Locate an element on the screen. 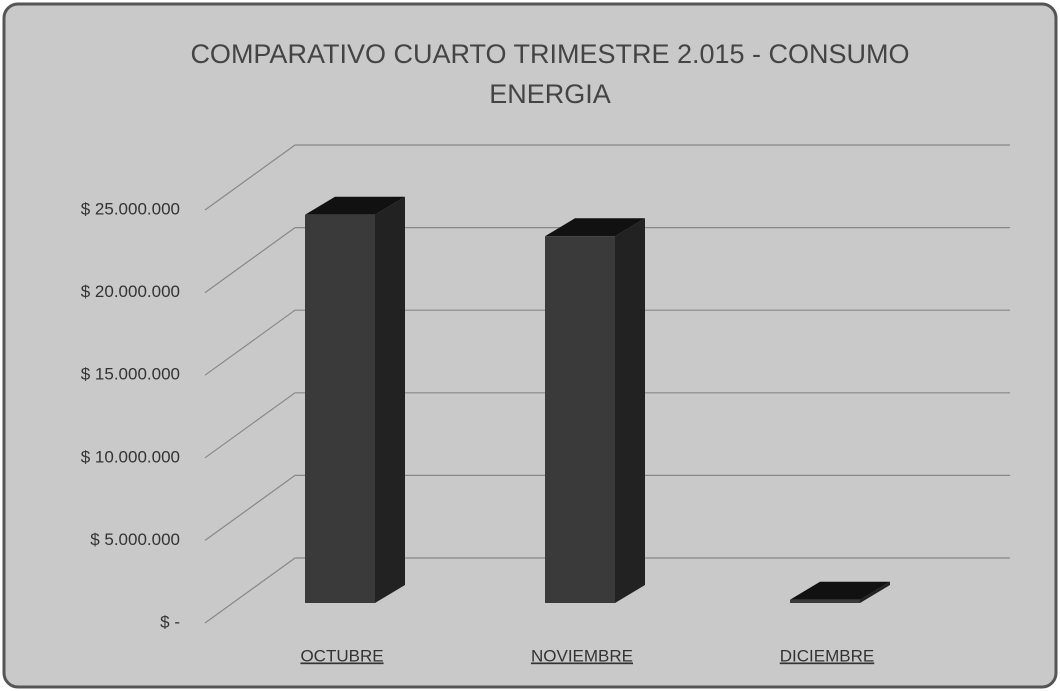 This screenshot has height=691, width=1060. x-tick-label: OCTUBRE is located at coordinates (341, 655).